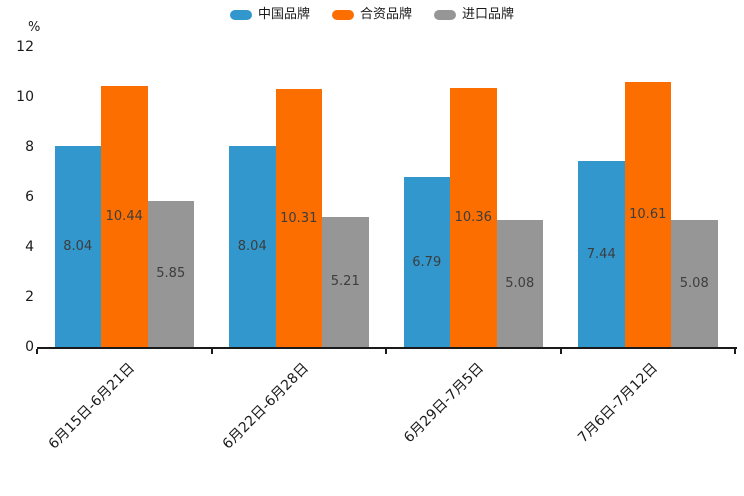 The width and height of the screenshot is (744, 496). I want to click on bar-value-label: 6.79, so click(427, 262).